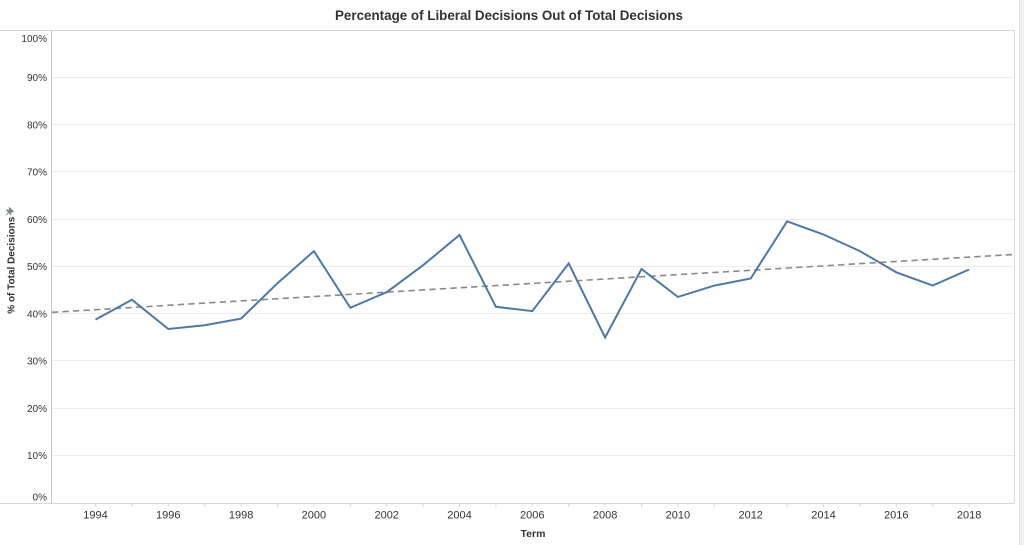  Describe the element at coordinates (314, 516) in the screenshot. I see `svg-text: 2000` at that location.